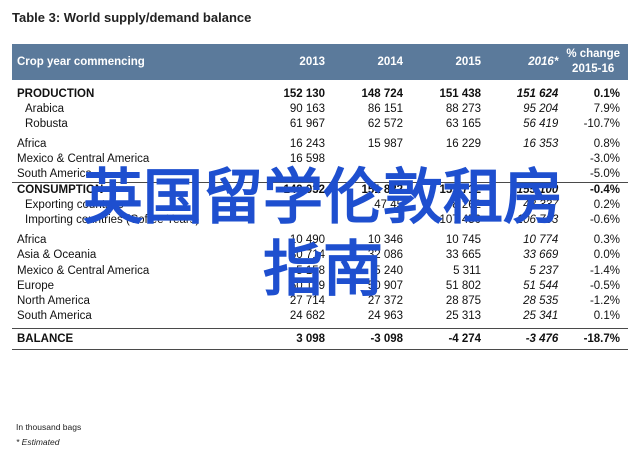 The width and height of the screenshot is (640, 459). I want to click on cell-2015: 5 311, so click(467, 270).